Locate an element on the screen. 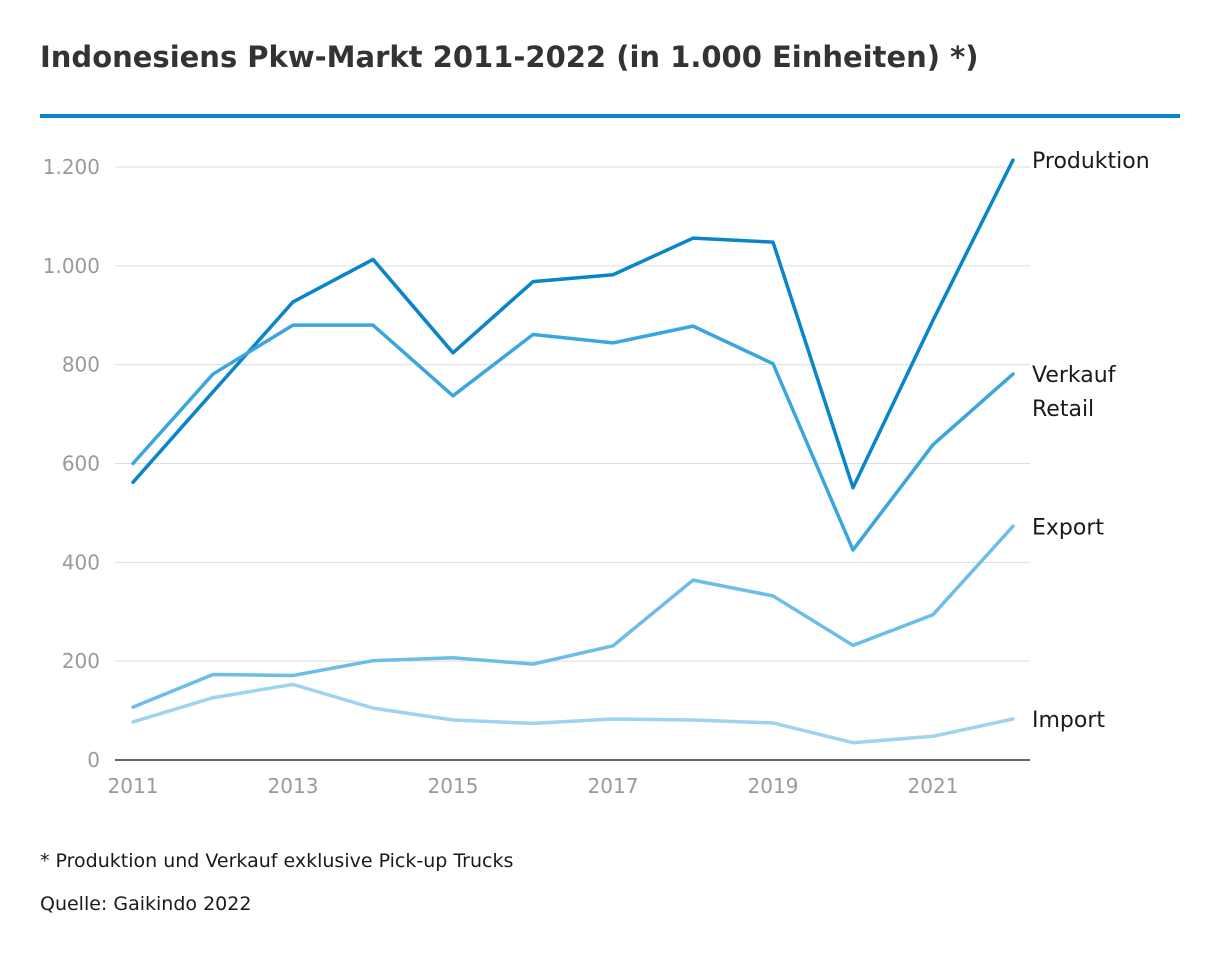  title-rule is located at coordinates (610, 116).